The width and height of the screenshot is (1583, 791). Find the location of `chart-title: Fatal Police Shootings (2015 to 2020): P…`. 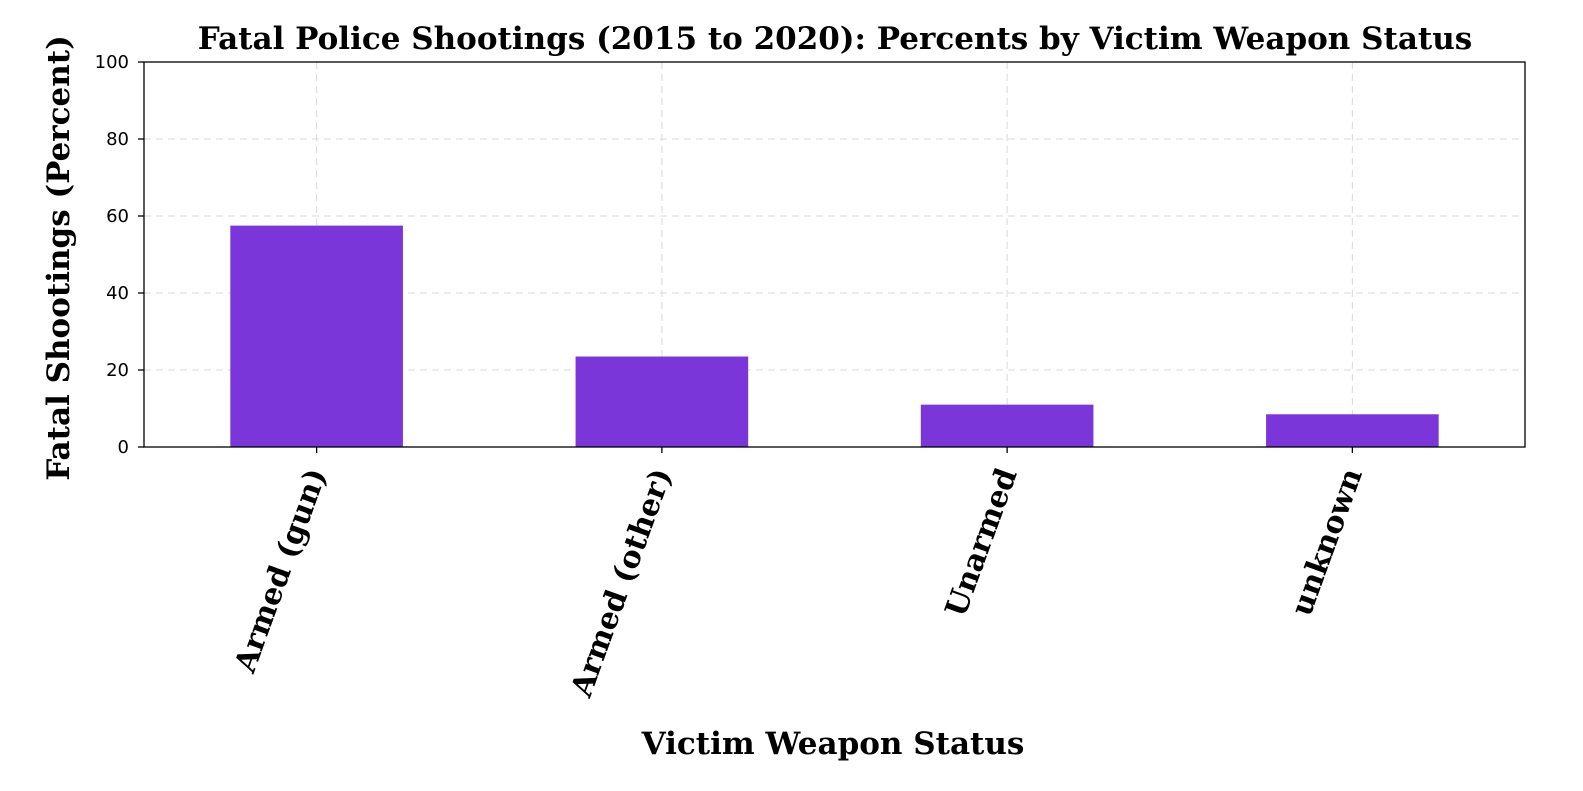

chart-title: Fatal Police Shootings (2015 to 2020): P… is located at coordinates (835, 39).